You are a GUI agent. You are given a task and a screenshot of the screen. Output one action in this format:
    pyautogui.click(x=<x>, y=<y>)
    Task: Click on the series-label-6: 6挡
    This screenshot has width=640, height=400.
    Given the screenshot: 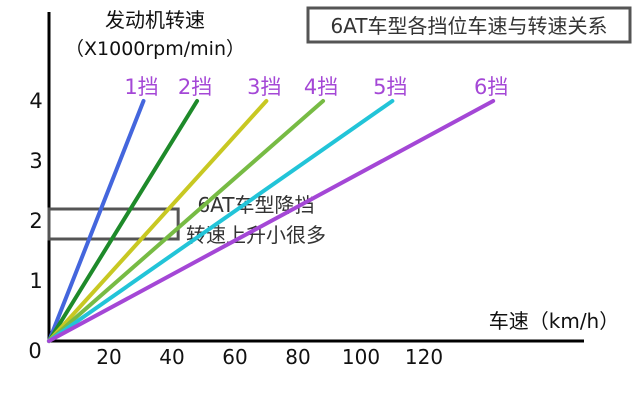 What is the action you would take?
    pyautogui.click(x=491, y=87)
    